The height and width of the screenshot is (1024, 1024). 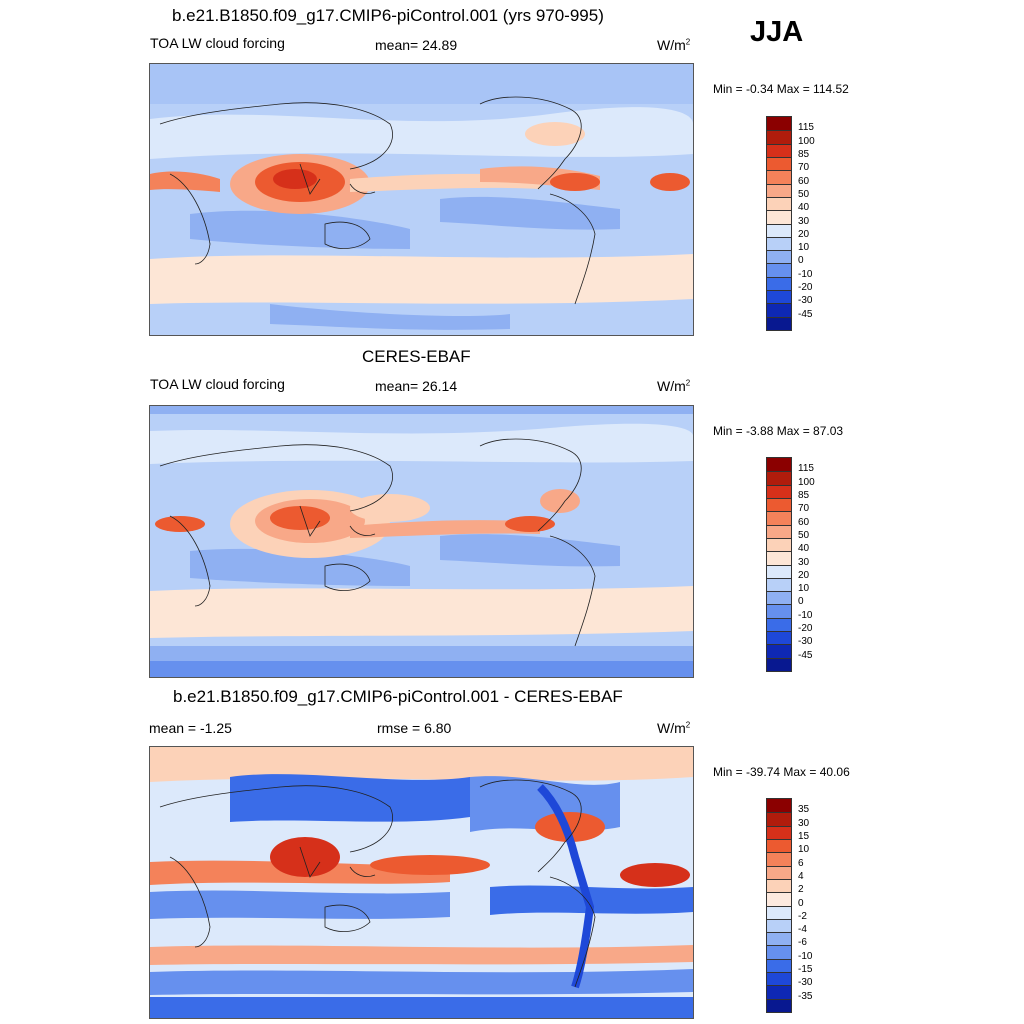 I want to click on panel-1-colorbar, so click(x=779, y=223).